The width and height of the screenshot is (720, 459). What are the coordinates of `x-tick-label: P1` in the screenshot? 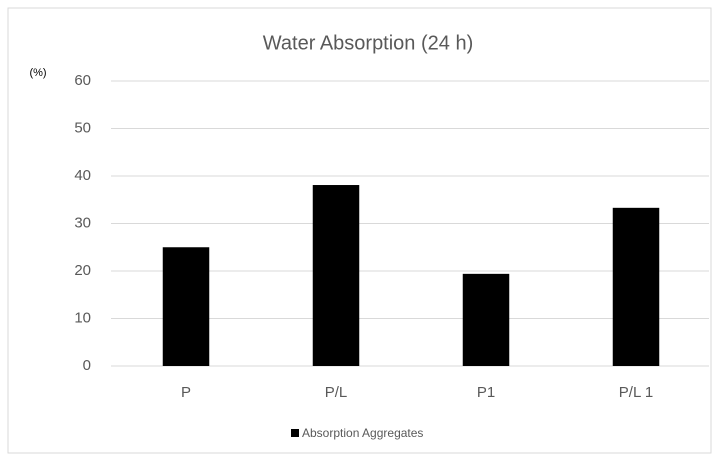 It's located at (486, 392).